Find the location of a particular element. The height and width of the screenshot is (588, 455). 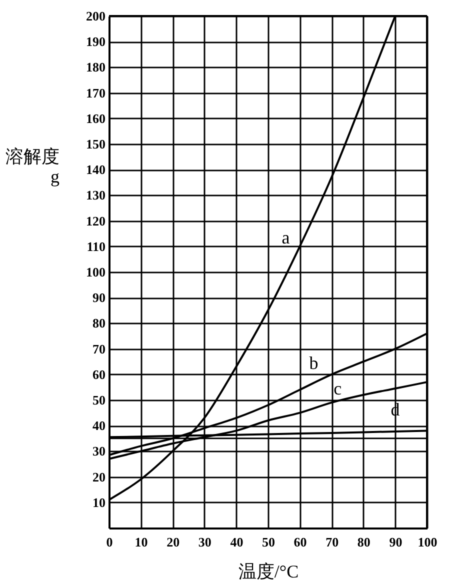

x-tick-label: 10 is located at coordinates (141, 542).